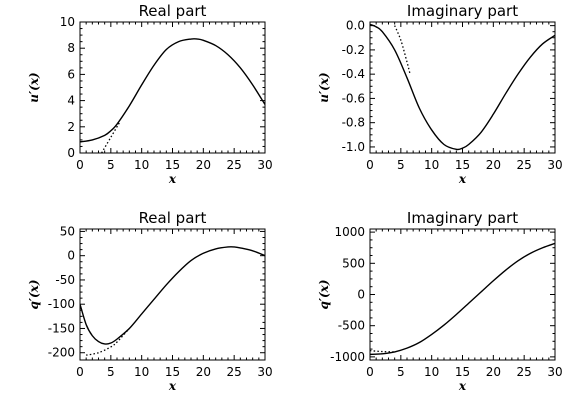  Describe the element at coordinates (67, 22) in the screenshot. I see `y-tick-label: 10` at that location.